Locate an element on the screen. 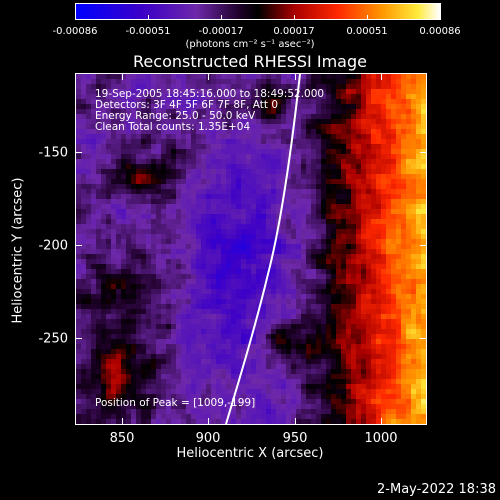  info-detectors: Detectors: 3F 4F 5F 6F 7F 8F, Att 0 is located at coordinates (187, 105).